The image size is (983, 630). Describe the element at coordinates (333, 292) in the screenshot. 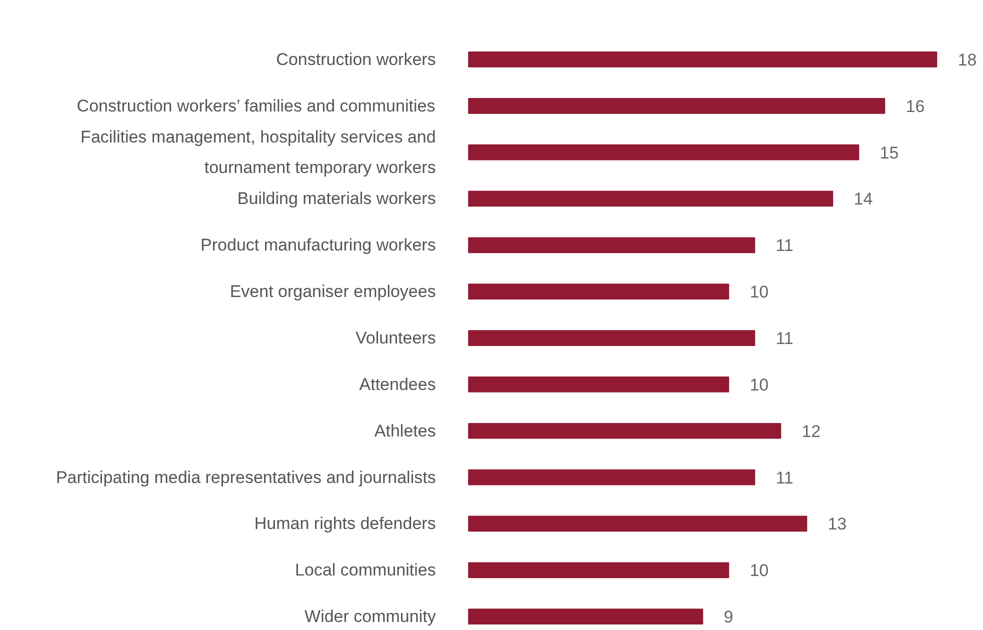

I see `y-tick-label: Event organiser employees` at that location.